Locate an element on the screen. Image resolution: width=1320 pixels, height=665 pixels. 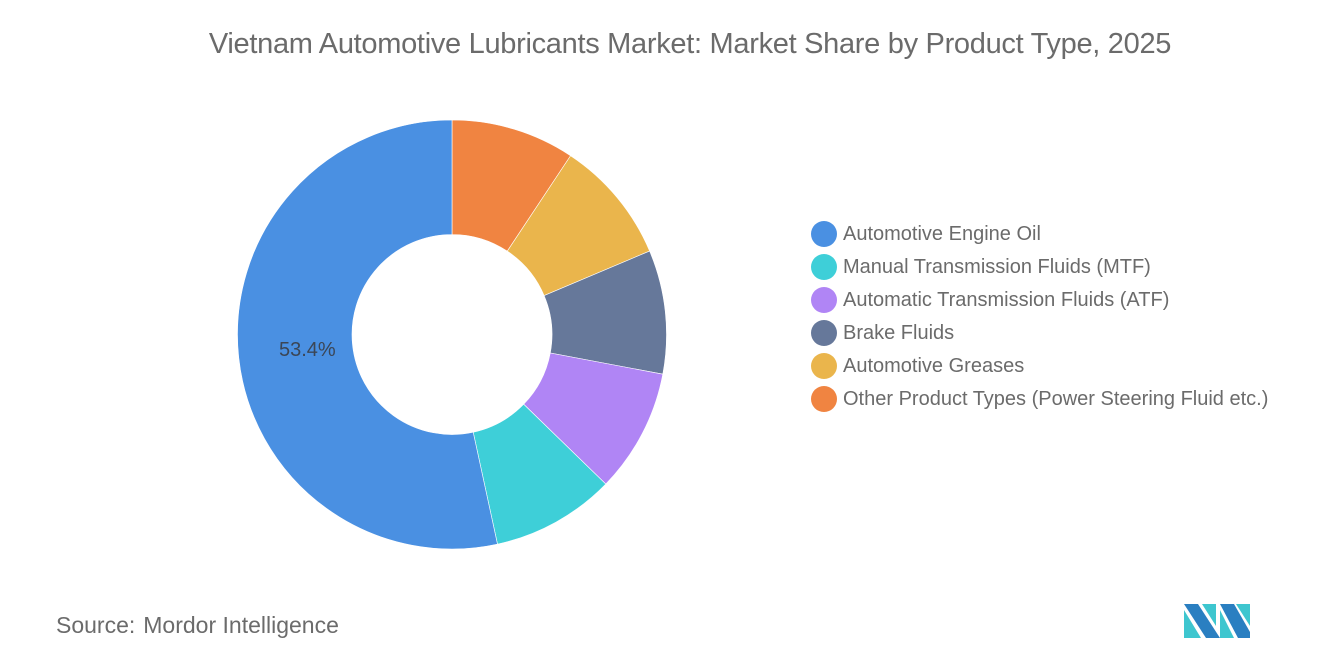
legend-label: Automotive Greases is located at coordinates (934, 366).